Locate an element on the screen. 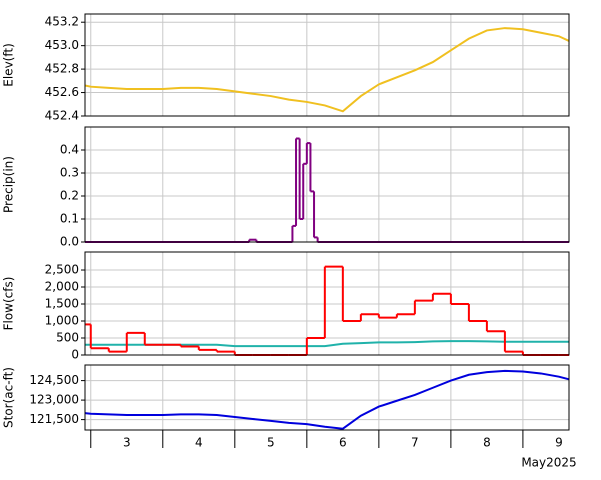  y-tick-label: 453.2 is located at coordinates (62, 22).